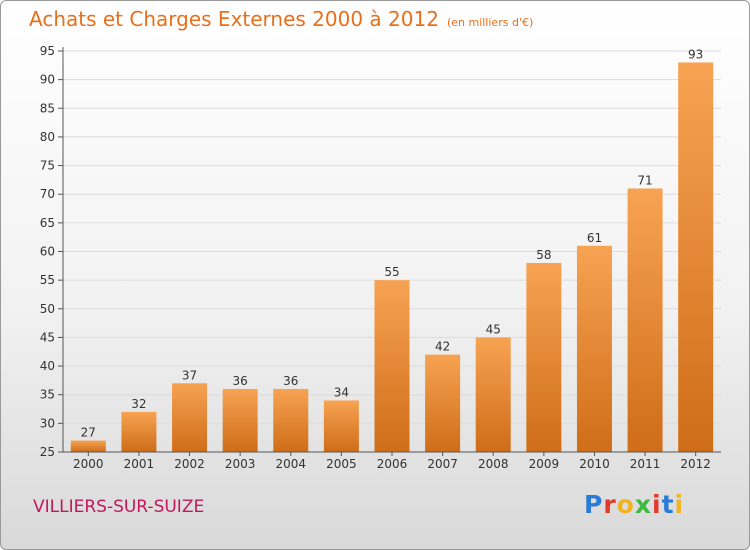 Image resolution: width=750 pixels, height=550 pixels. I want to click on x-tick-label: 2011, so click(645, 464).